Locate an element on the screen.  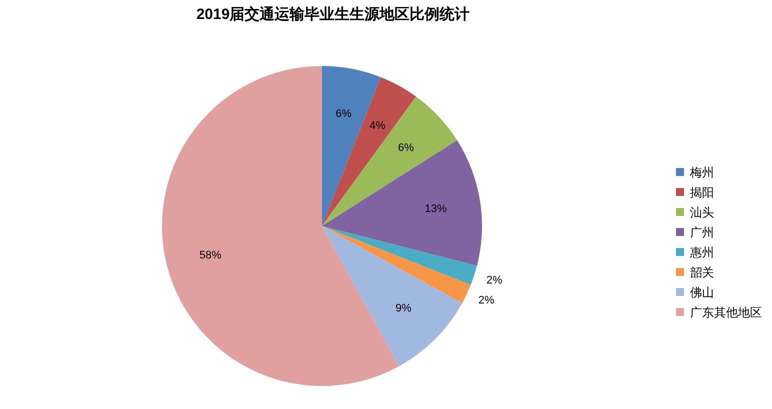
legend-label: 梅州 is located at coordinates (701, 173).